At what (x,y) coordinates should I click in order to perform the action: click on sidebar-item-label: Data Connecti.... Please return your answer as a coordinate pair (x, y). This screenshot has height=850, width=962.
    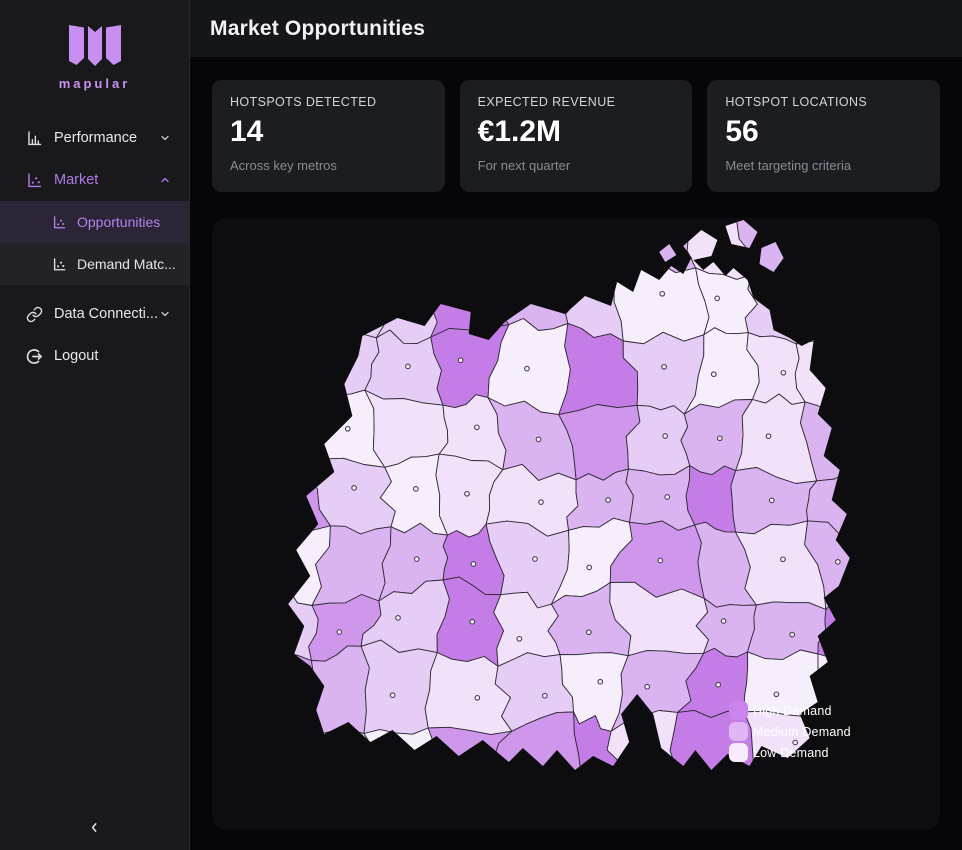
    Looking at the image, I should click on (106, 314).